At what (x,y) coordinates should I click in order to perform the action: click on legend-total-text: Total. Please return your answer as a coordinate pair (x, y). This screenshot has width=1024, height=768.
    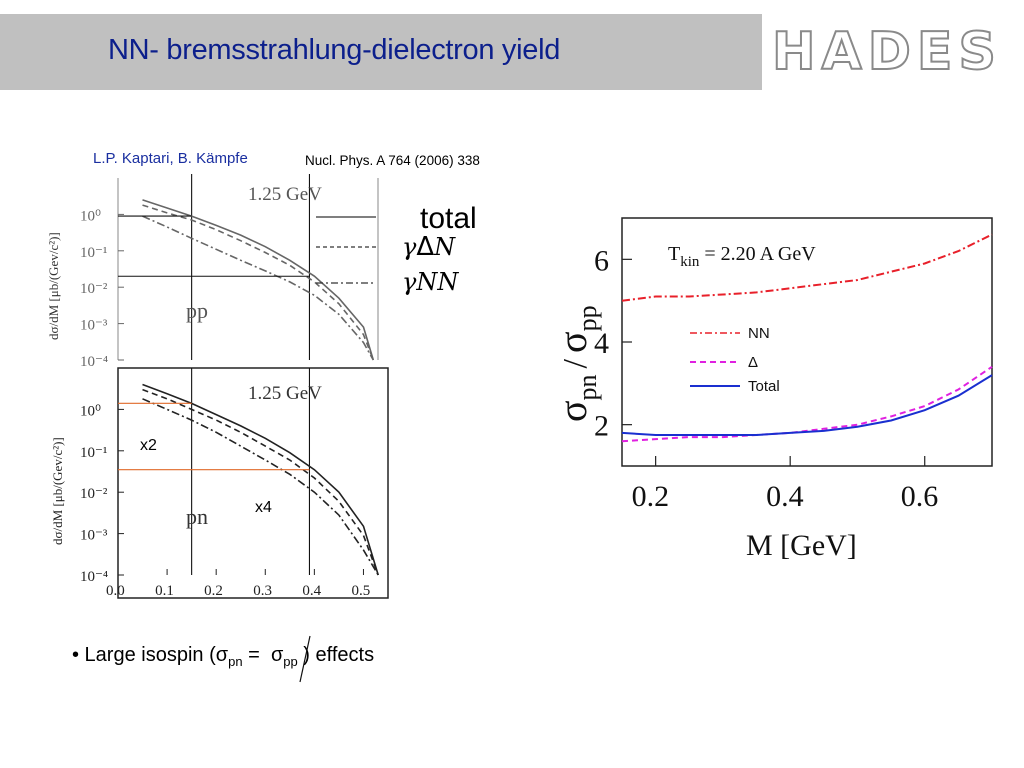
    Looking at the image, I should click on (764, 386).